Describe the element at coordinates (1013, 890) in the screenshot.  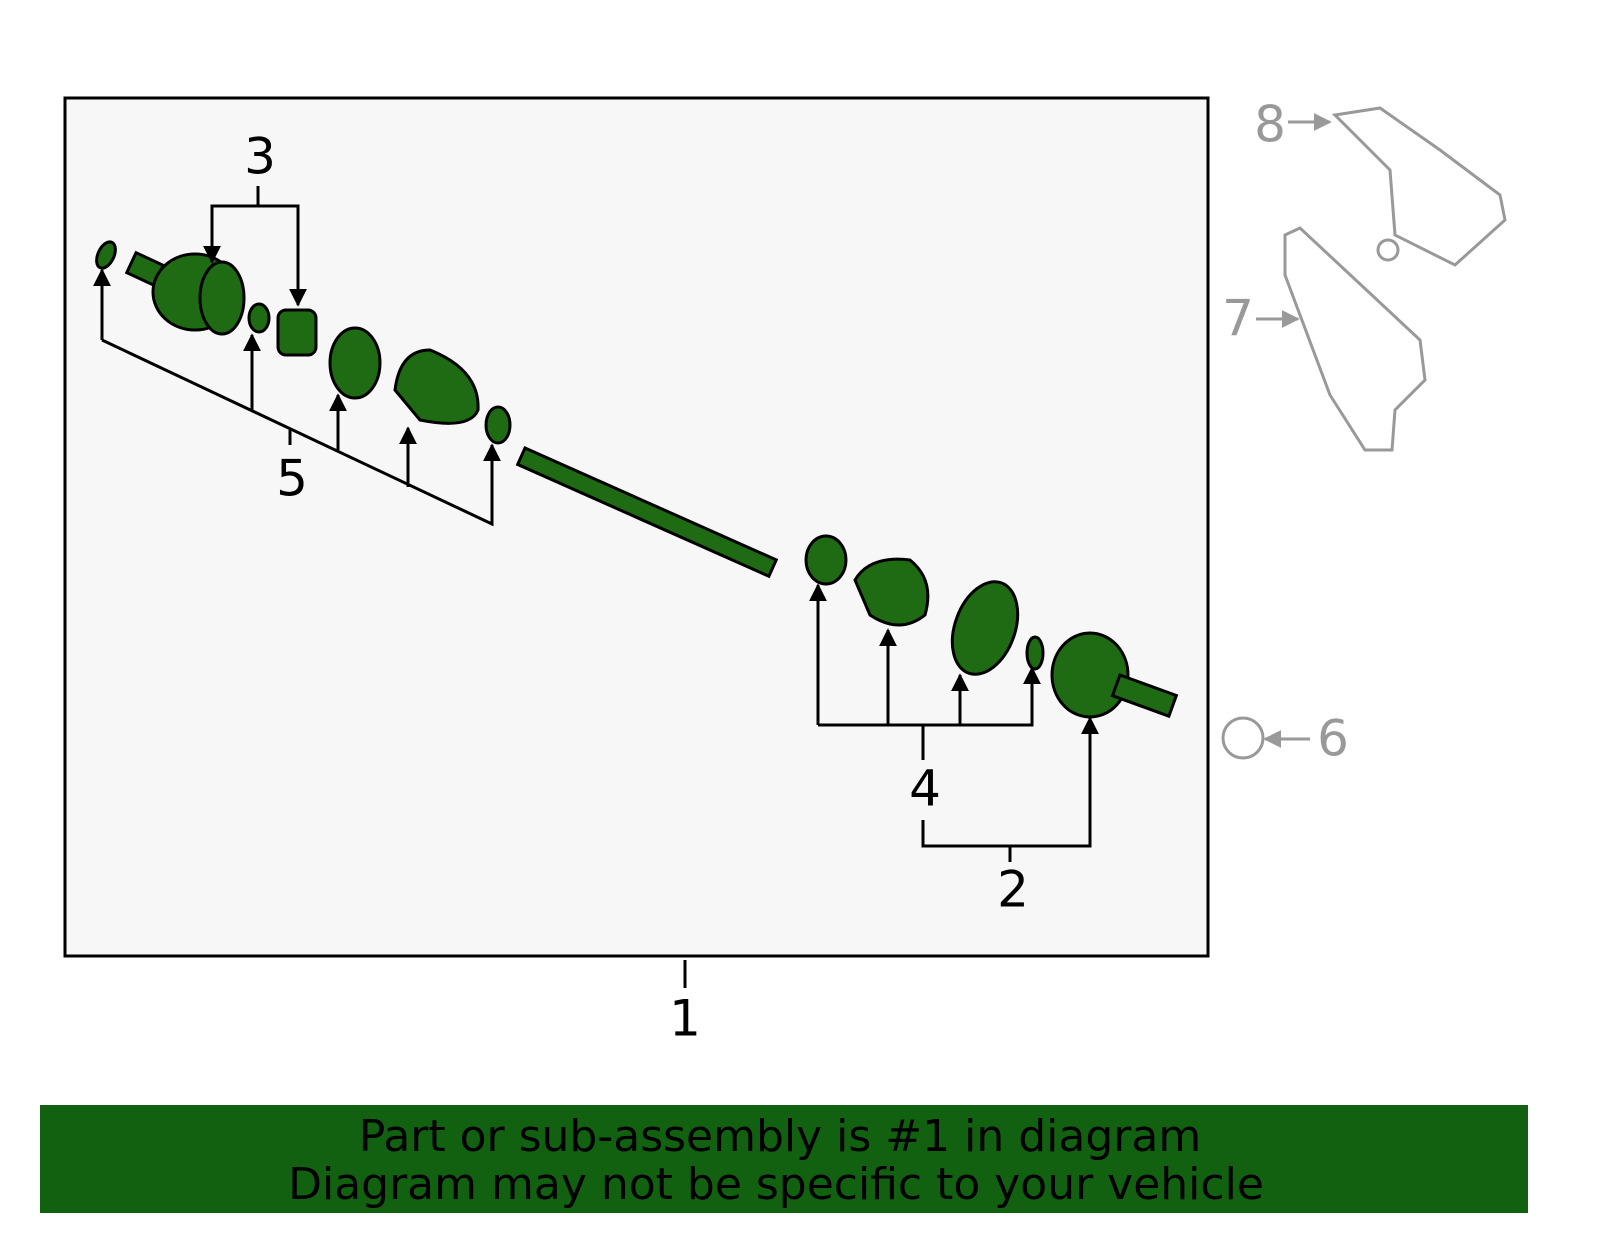
I see `callout: 2` at that location.